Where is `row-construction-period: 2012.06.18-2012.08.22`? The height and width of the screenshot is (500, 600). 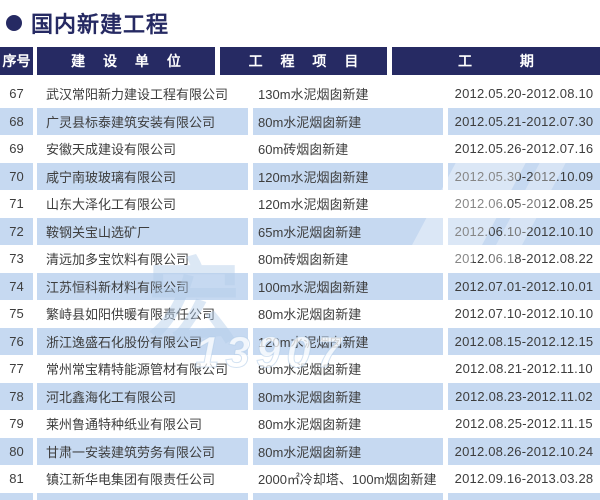 row-construction-period: 2012.06.18-2012.08.22 is located at coordinates (524, 259).